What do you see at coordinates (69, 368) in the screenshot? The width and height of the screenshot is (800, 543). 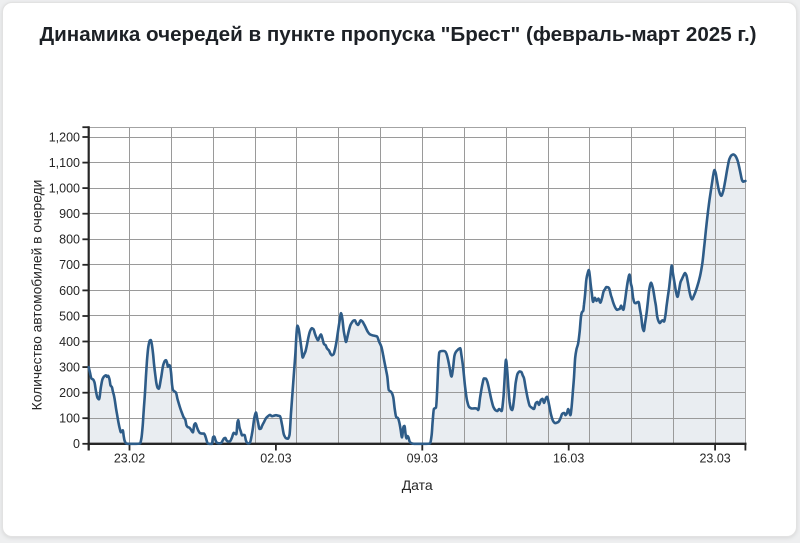 I see `svg-text: 300` at bounding box center [69, 368].